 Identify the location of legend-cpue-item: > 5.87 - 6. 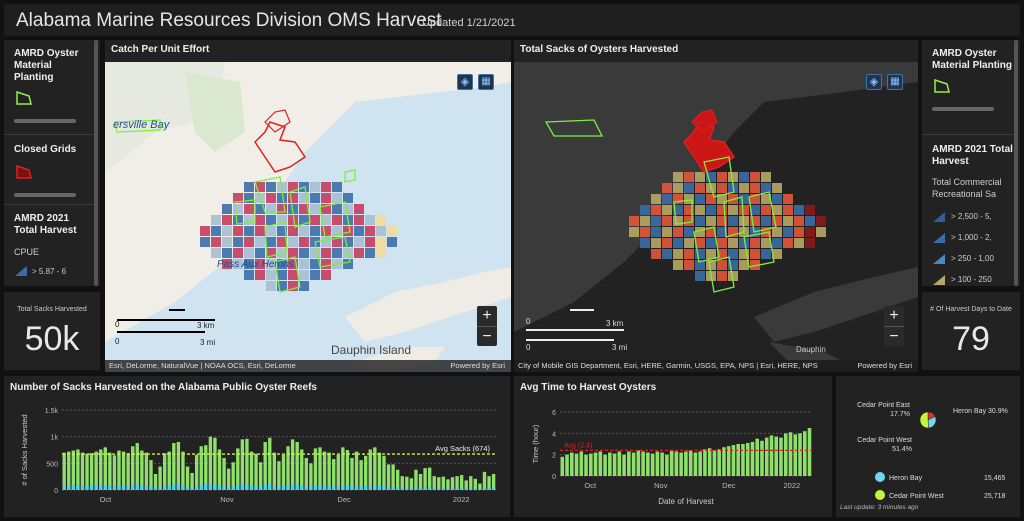
(49, 271).